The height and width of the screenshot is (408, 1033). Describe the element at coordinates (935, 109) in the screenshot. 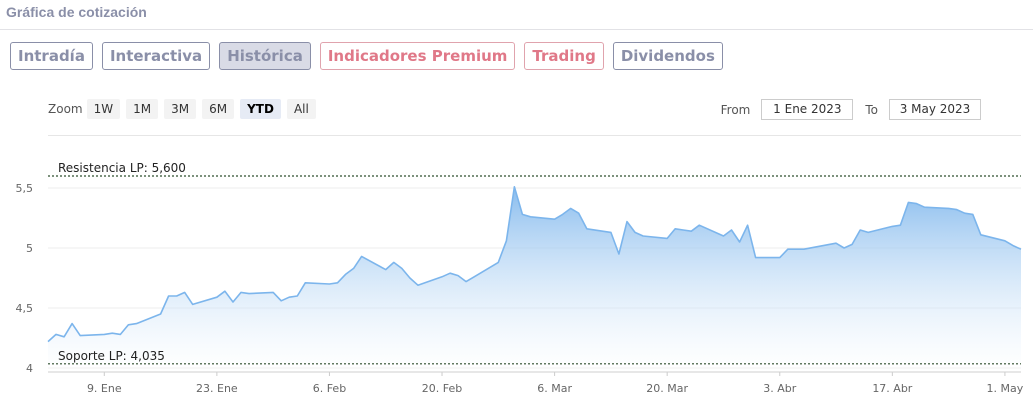

I see `to-date-input: 3 May 2023` at that location.